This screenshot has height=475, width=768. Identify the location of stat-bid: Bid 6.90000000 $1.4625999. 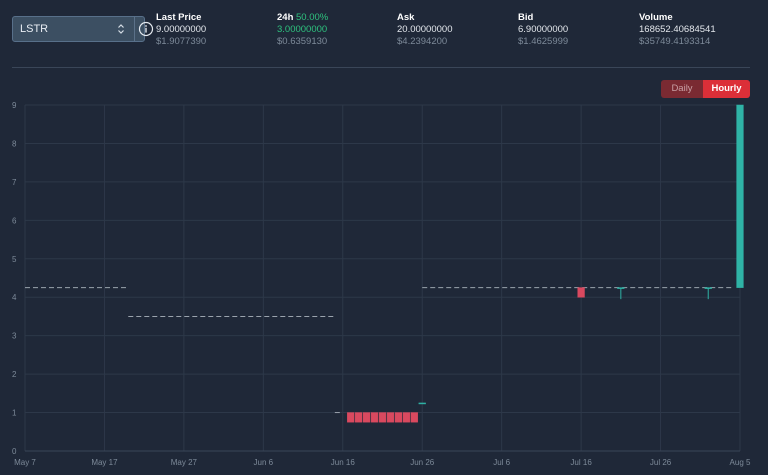
(543, 30).